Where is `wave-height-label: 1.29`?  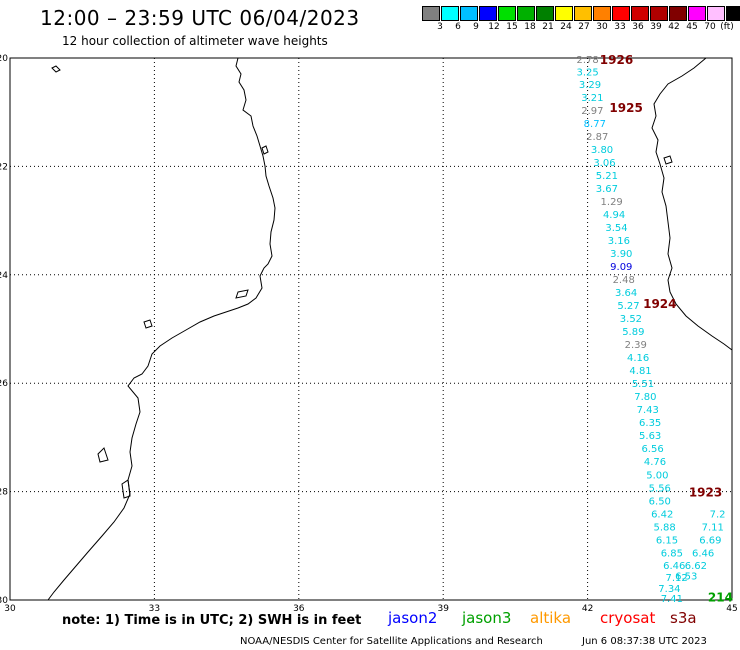 wave-height-label: 1.29 is located at coordinates (612, 202).